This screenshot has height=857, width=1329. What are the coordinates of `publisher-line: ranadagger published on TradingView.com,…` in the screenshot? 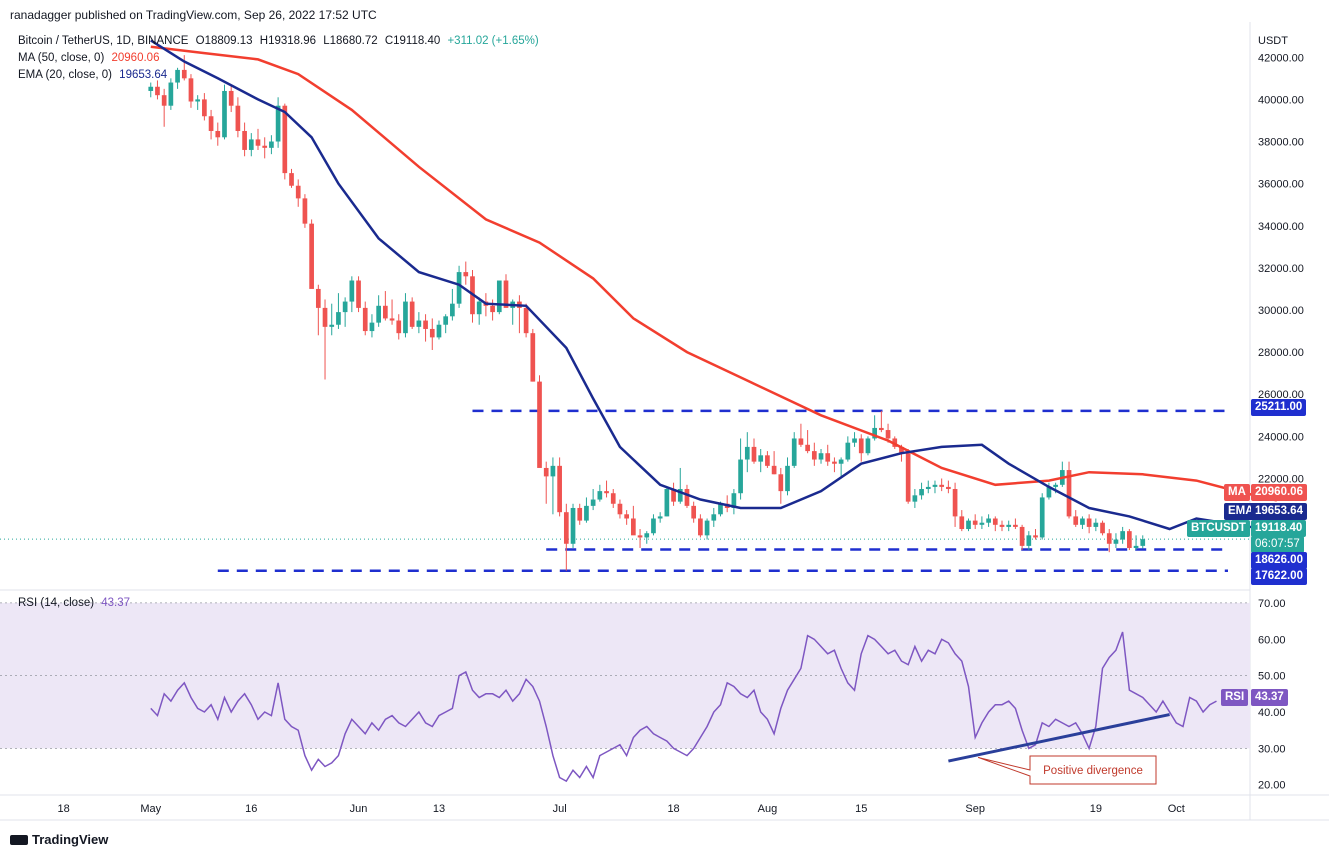 It's located at (193, 15).